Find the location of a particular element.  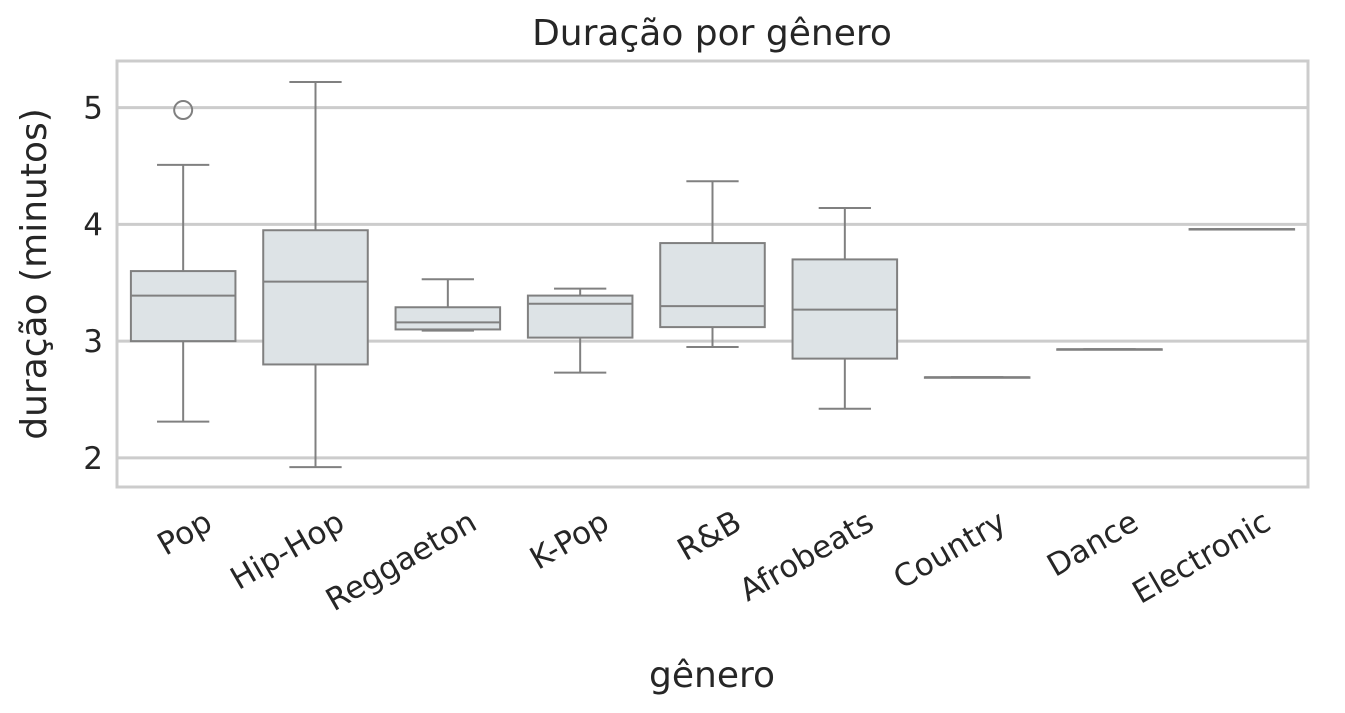

x-axis-label: gênero is located at coordinates (712, 675).